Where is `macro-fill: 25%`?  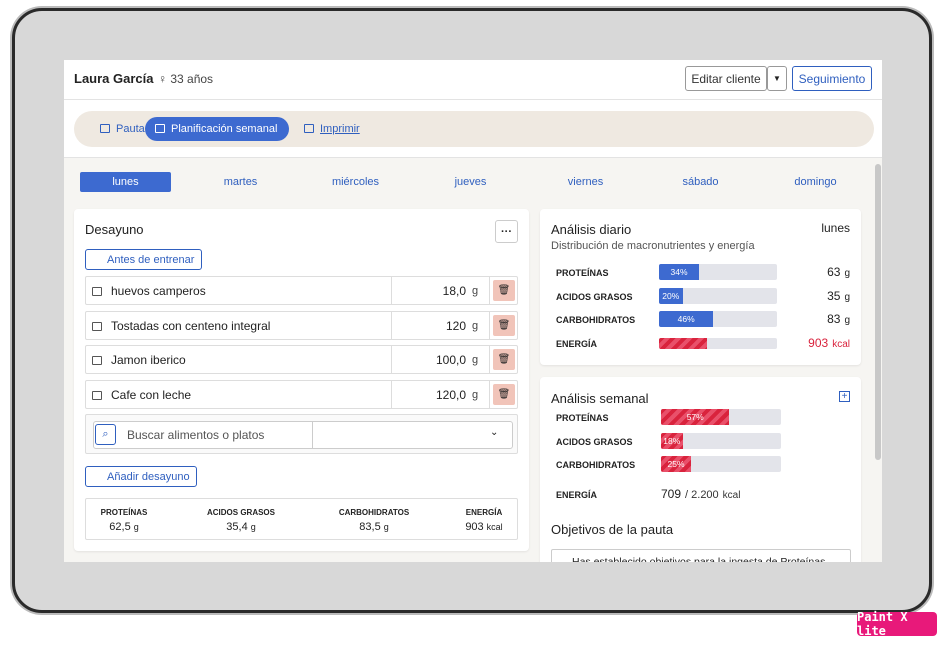 macro-fill: 25% is located at coordinates (676, 464).